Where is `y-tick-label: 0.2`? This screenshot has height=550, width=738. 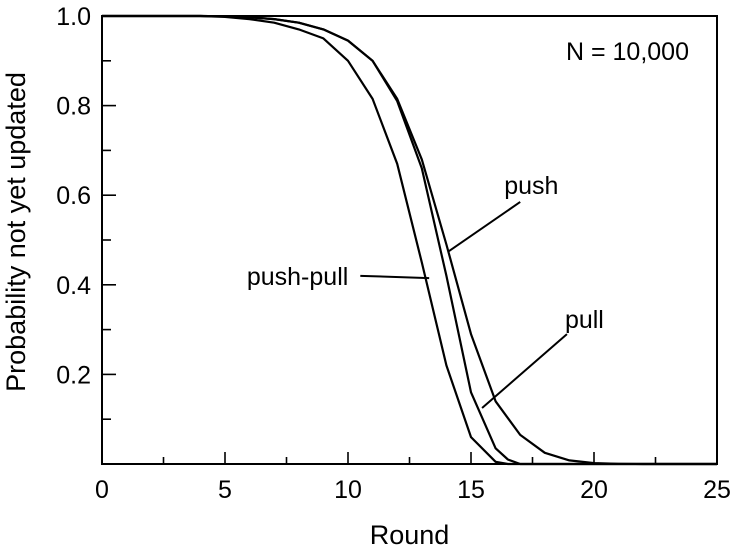
y-tick-label: 0.2 is located at coordinates (73, 375).